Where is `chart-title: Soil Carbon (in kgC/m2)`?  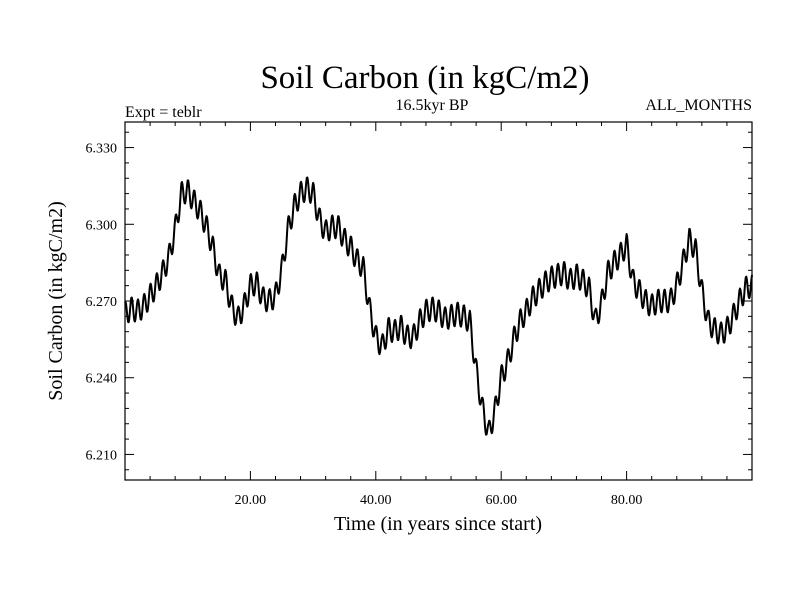 chart-title: Soil Carbon (in kgC/m2) is located at coordinates (424, 78).